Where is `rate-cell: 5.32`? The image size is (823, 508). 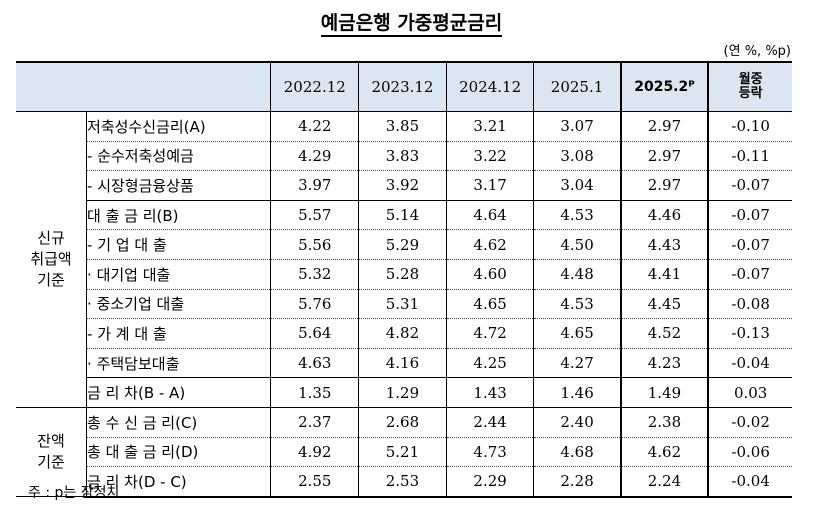
rate-cell: 5.32 is located at coordinates (314, 274).